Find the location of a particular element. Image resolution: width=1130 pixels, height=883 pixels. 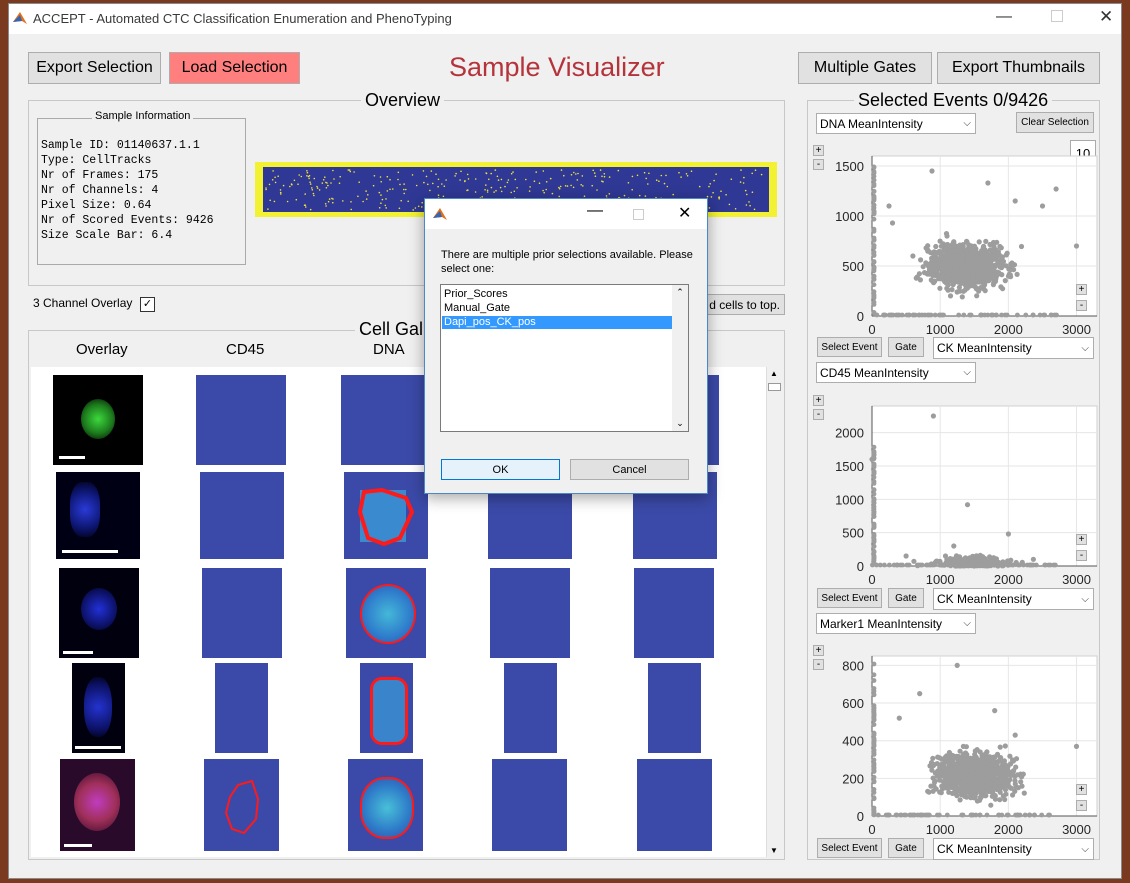

list-item: Prior_Scores is located at coordinates (476, 294).